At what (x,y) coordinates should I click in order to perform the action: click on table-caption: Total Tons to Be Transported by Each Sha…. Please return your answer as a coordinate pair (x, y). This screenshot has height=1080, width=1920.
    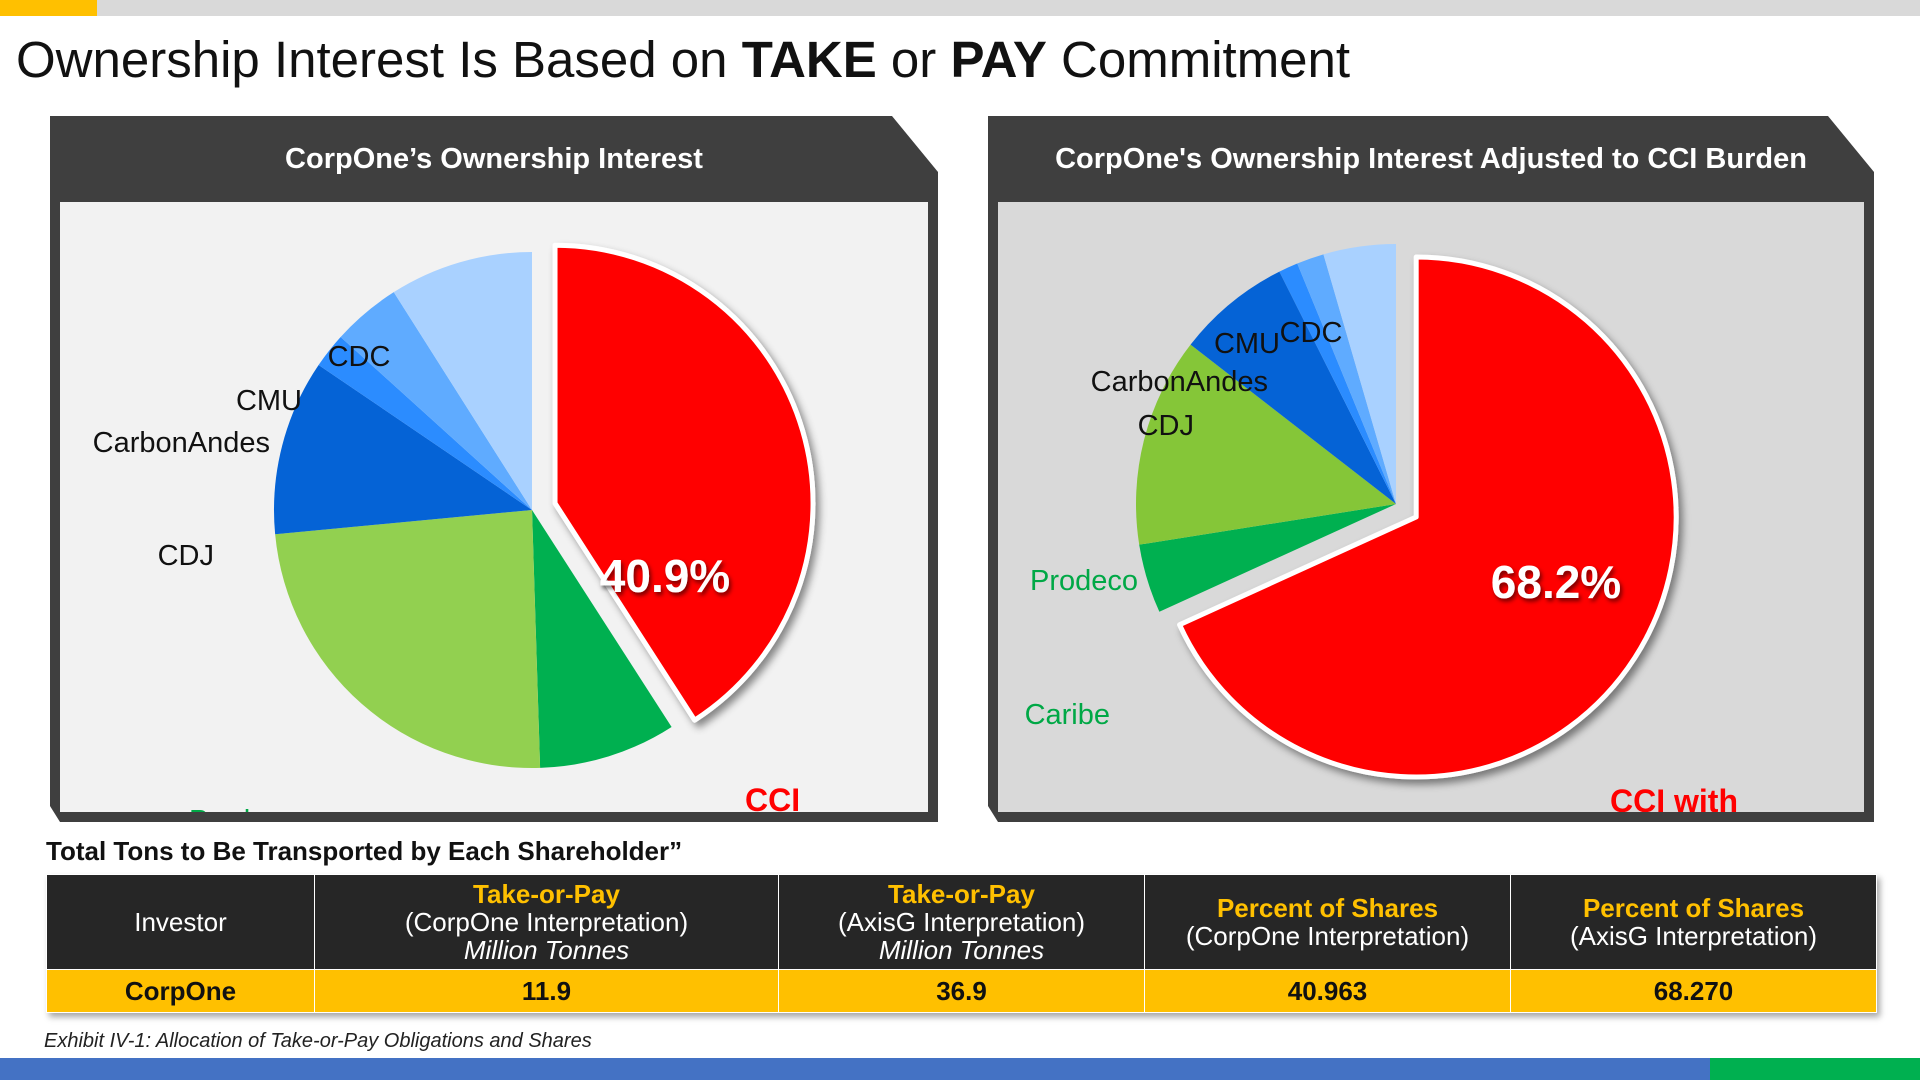
    Looking at the image, I should click on (364, 851).